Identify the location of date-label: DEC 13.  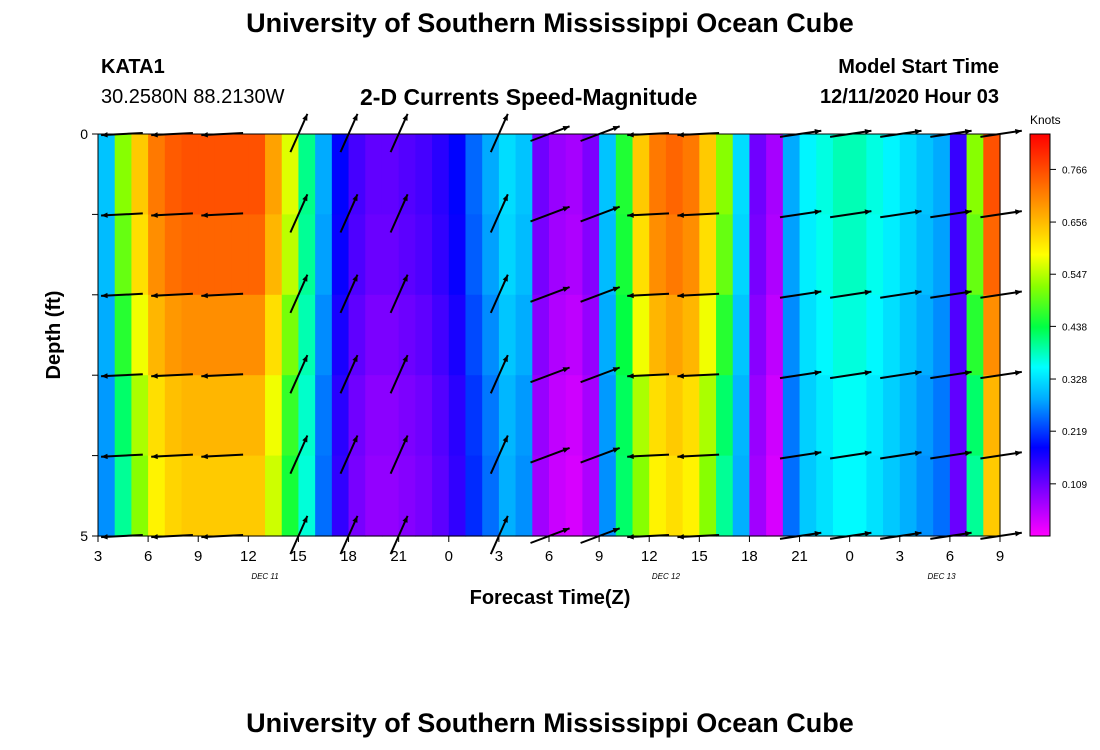
(942, 576).